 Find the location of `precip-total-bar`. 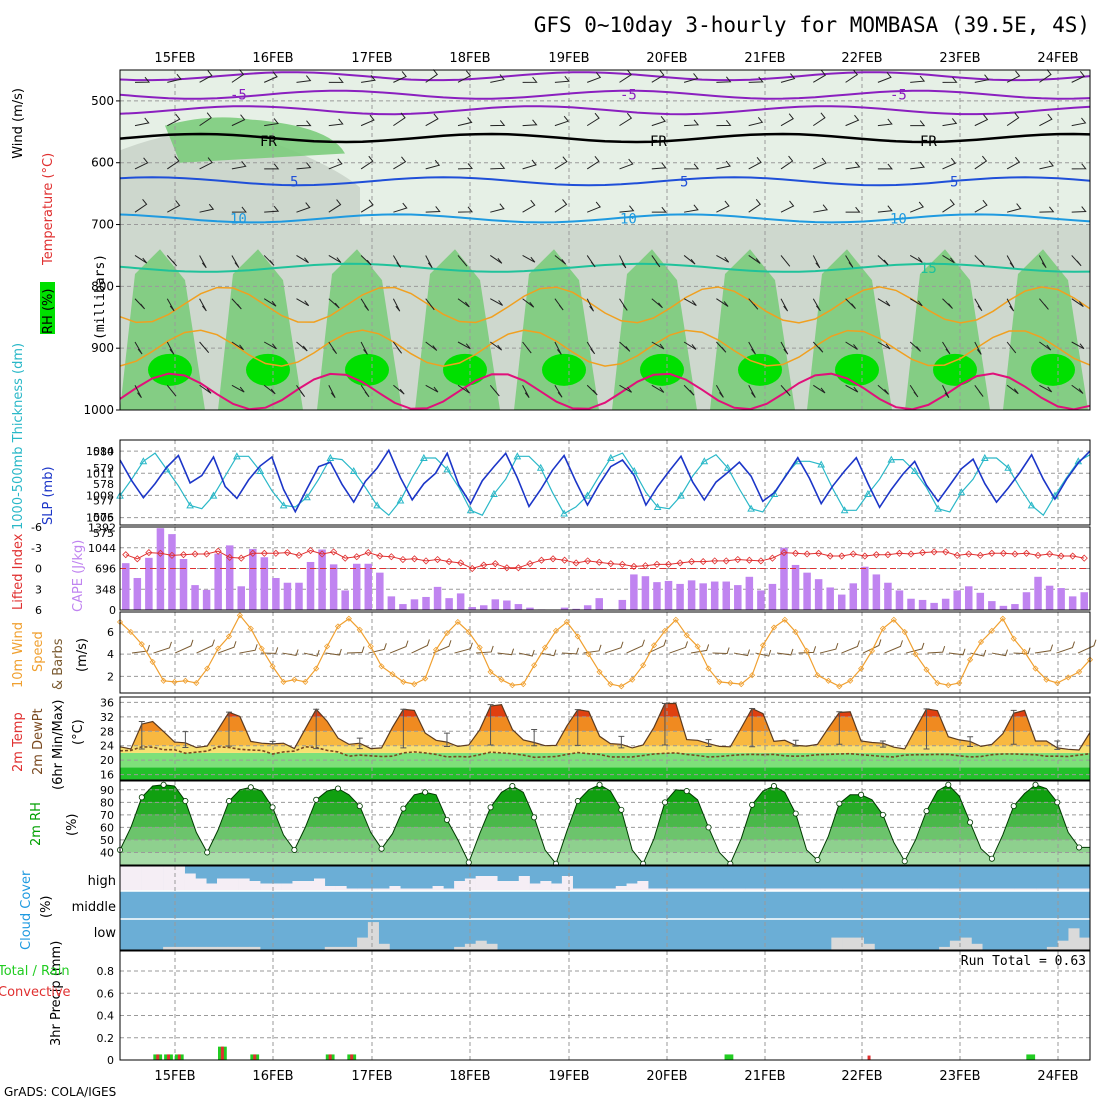

precip-total-bar is located at coordinates (1031, 1057).